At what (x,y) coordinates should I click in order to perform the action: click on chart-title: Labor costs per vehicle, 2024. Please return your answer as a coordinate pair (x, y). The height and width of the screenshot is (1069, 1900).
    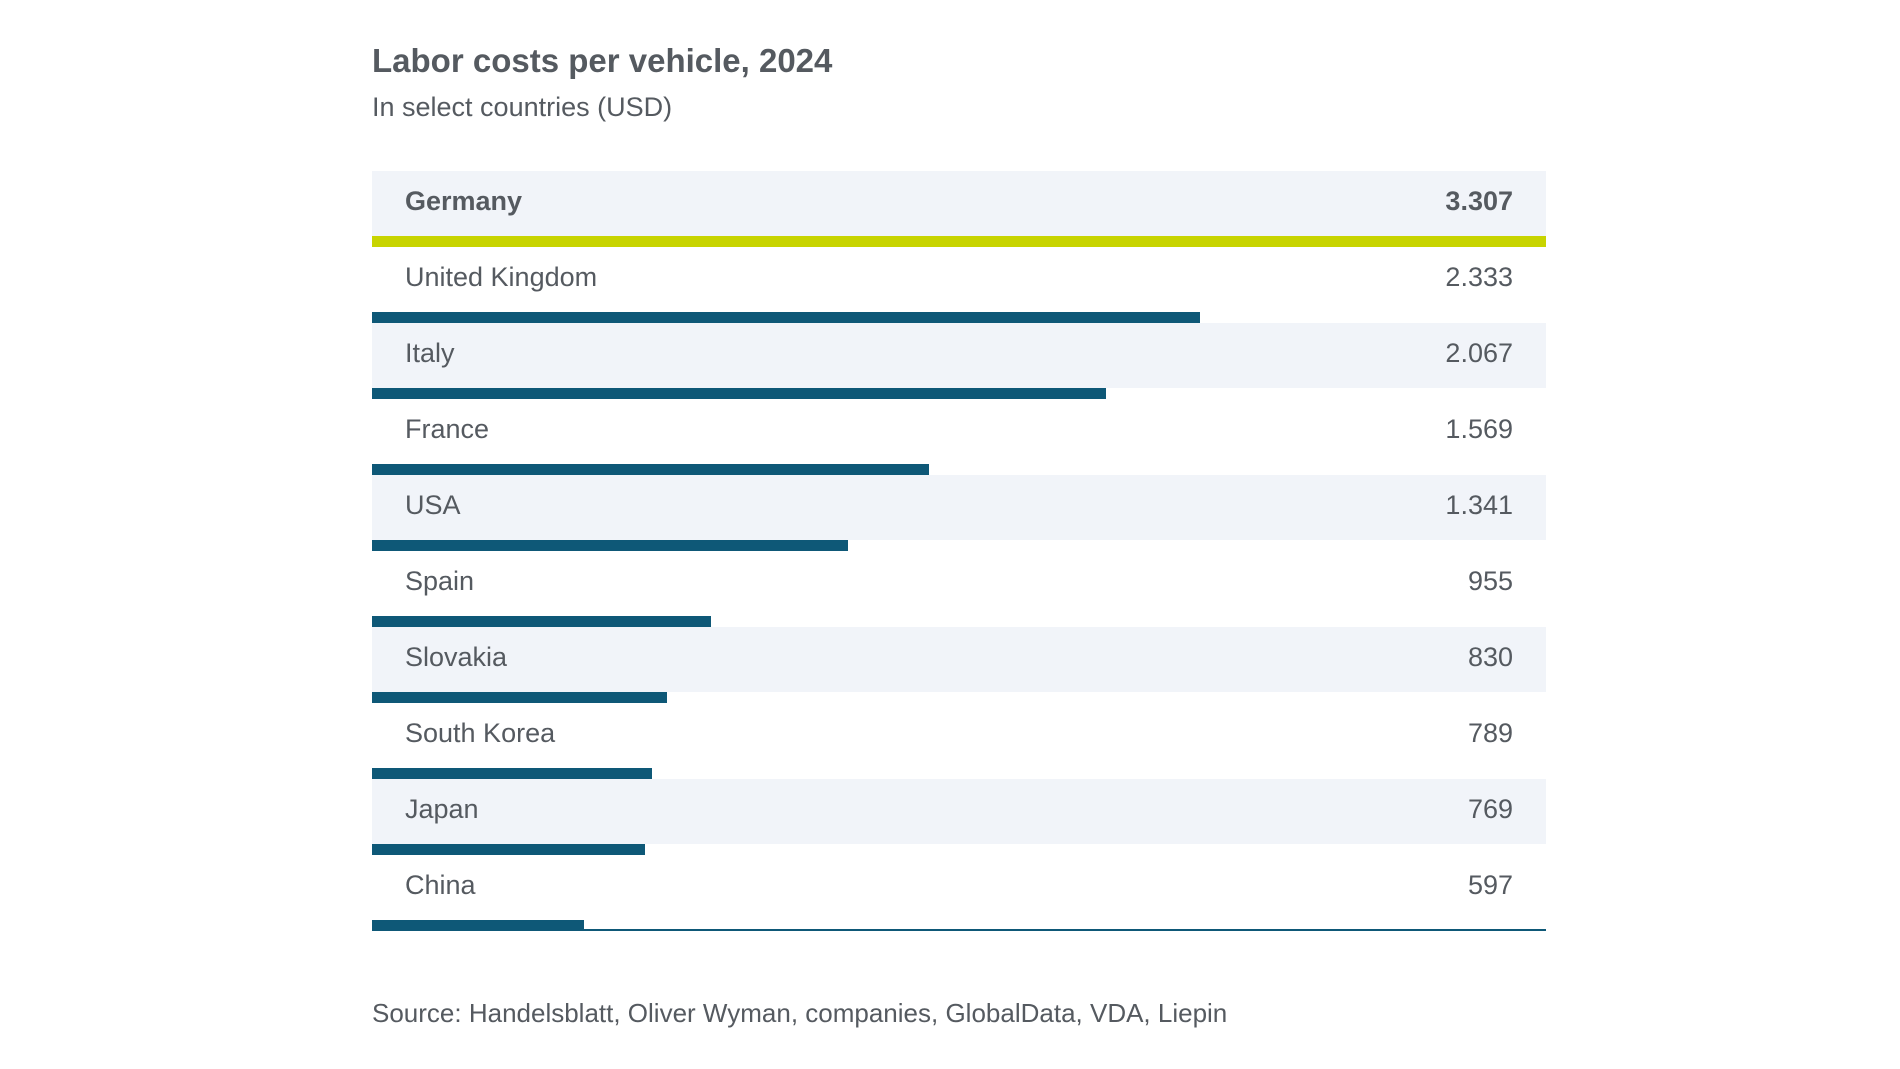
    Looking at the image, I should click on (602, 60).